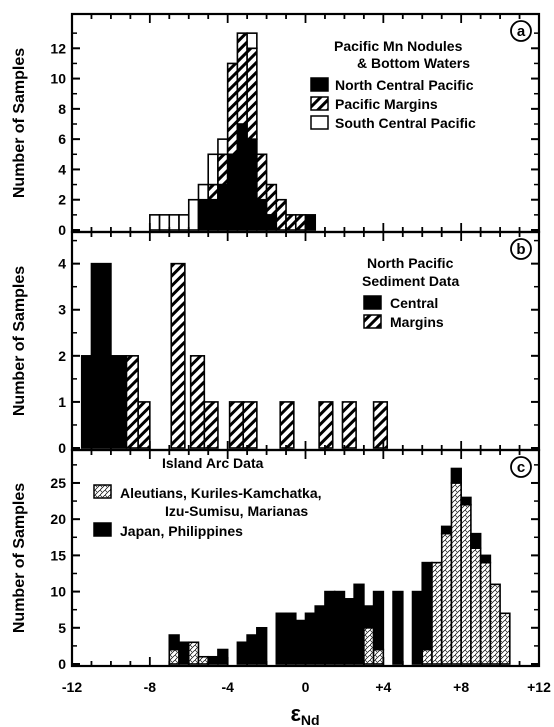  What do you see at coordinates (378, 620) in the screenshot?
I see `bar-c-21-s1` at bounding box center [378, 620].